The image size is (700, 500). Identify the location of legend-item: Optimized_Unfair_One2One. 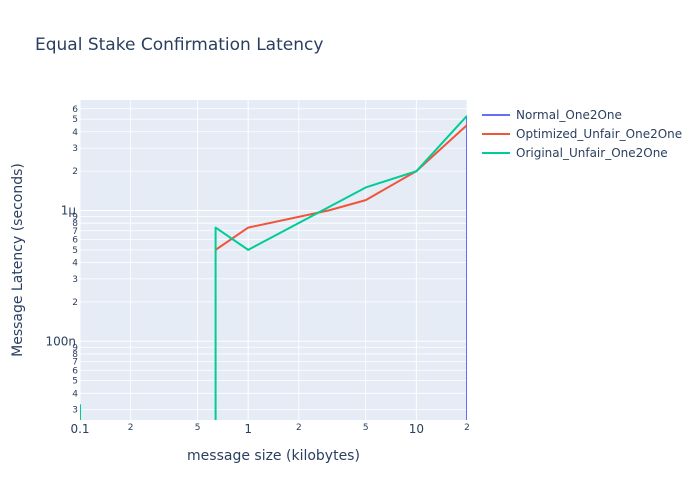
(582, 134).